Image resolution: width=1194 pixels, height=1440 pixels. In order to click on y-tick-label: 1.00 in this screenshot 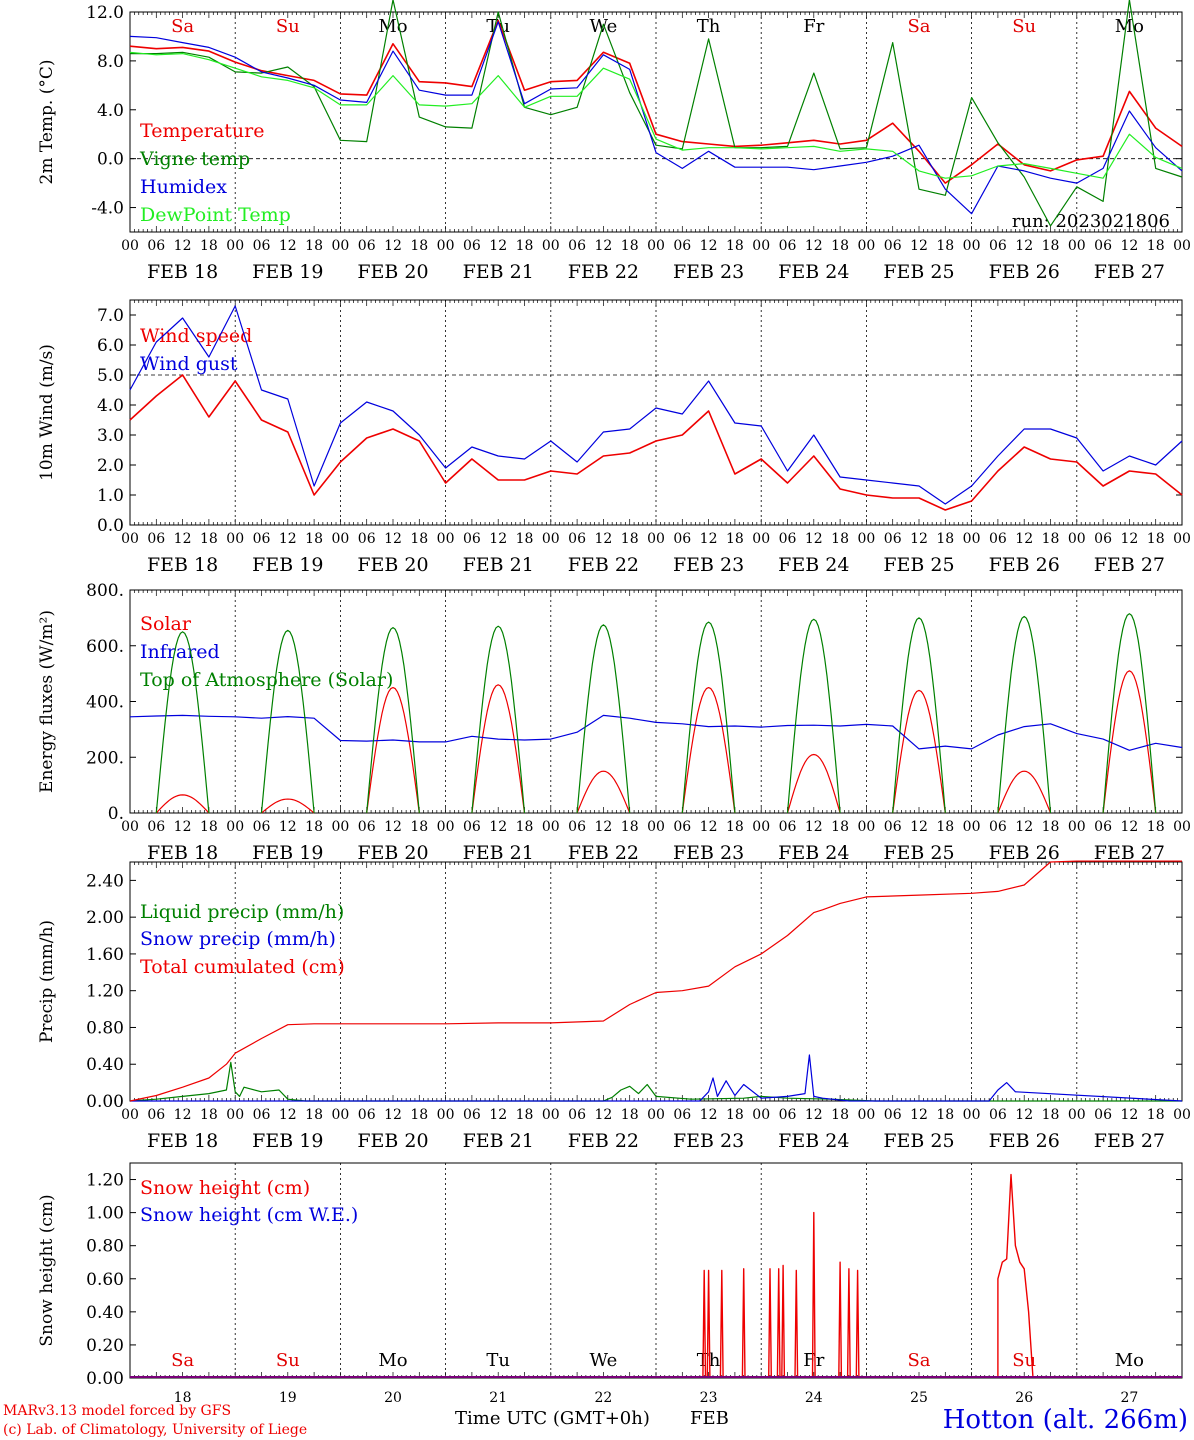, I will do `click(105, 1214)`.